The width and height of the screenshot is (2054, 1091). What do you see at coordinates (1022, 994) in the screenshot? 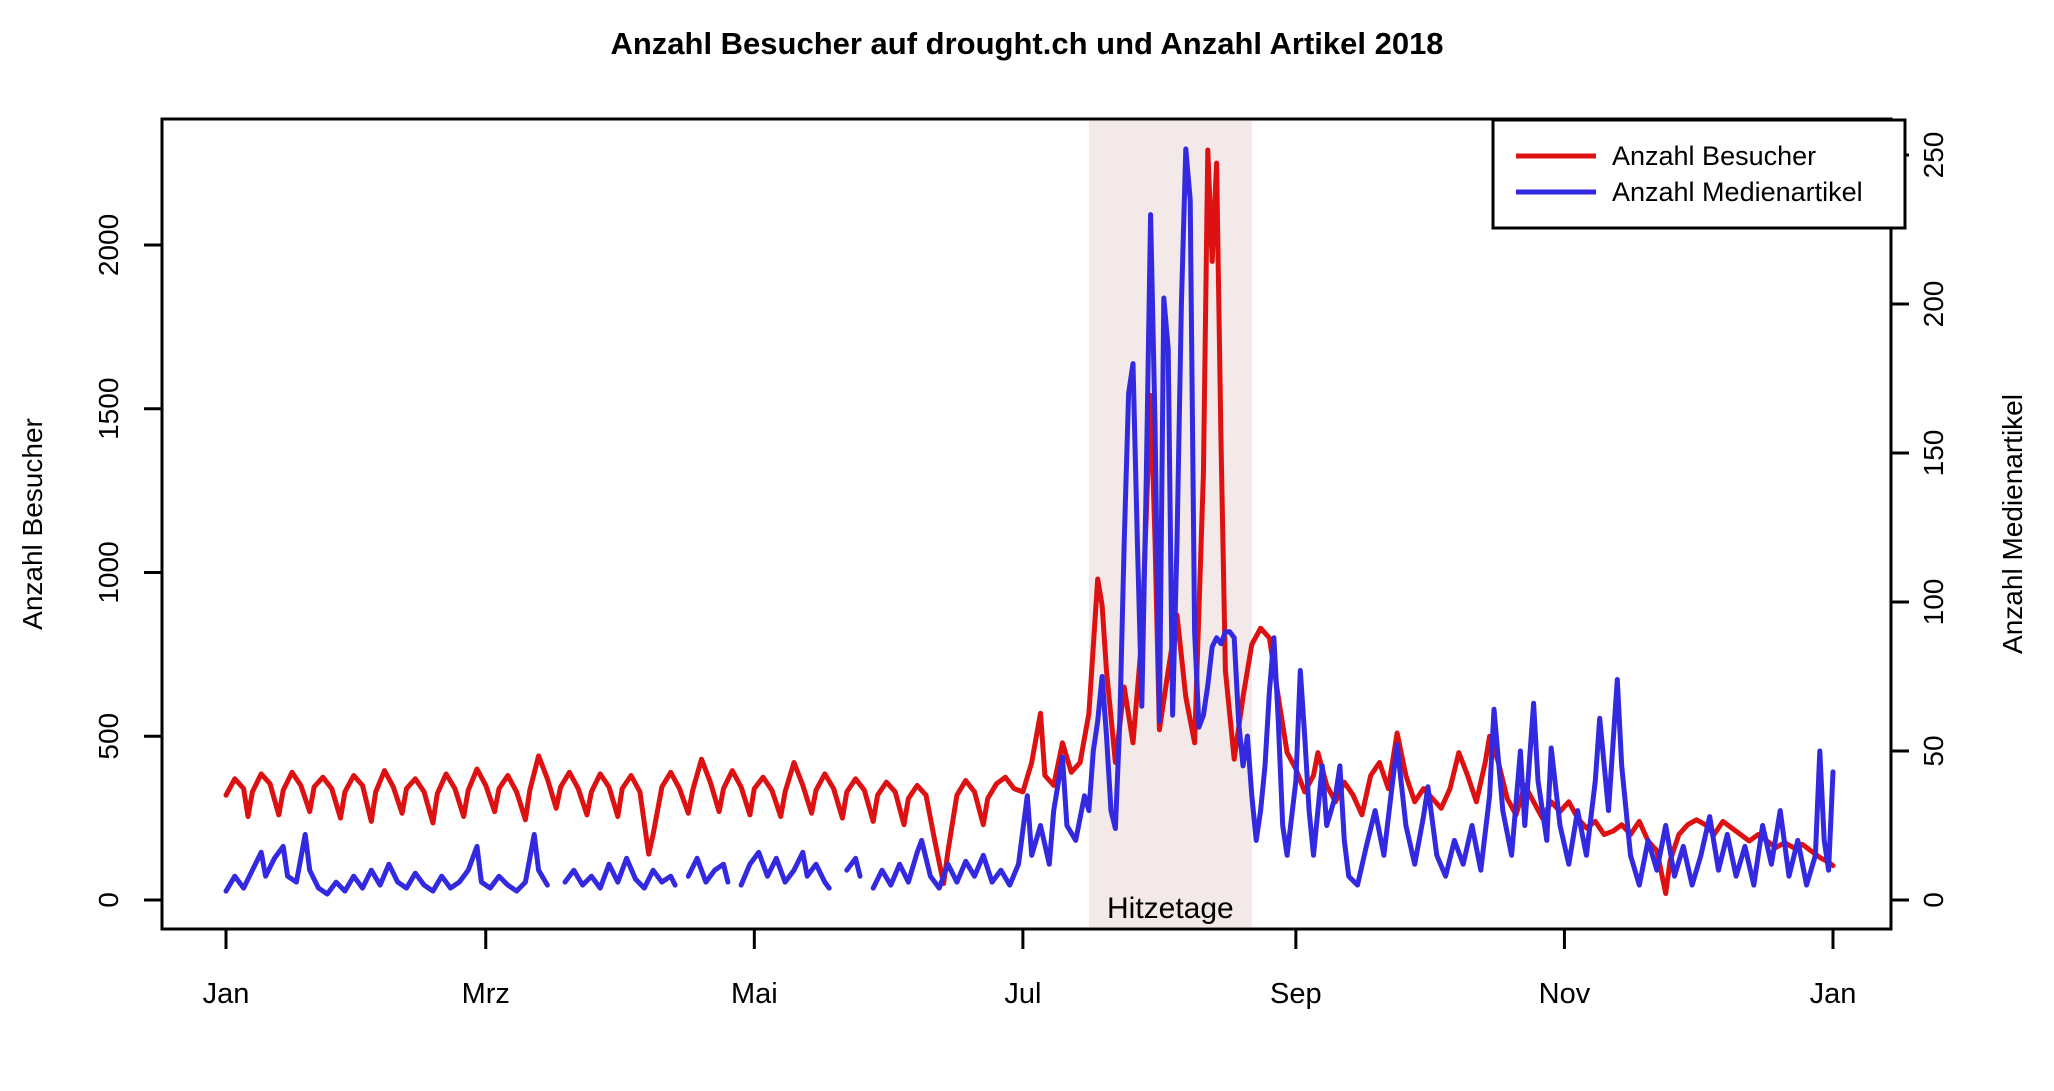
I see `x-axis-tick-label: Jul` at bounding box center [1022, 994].